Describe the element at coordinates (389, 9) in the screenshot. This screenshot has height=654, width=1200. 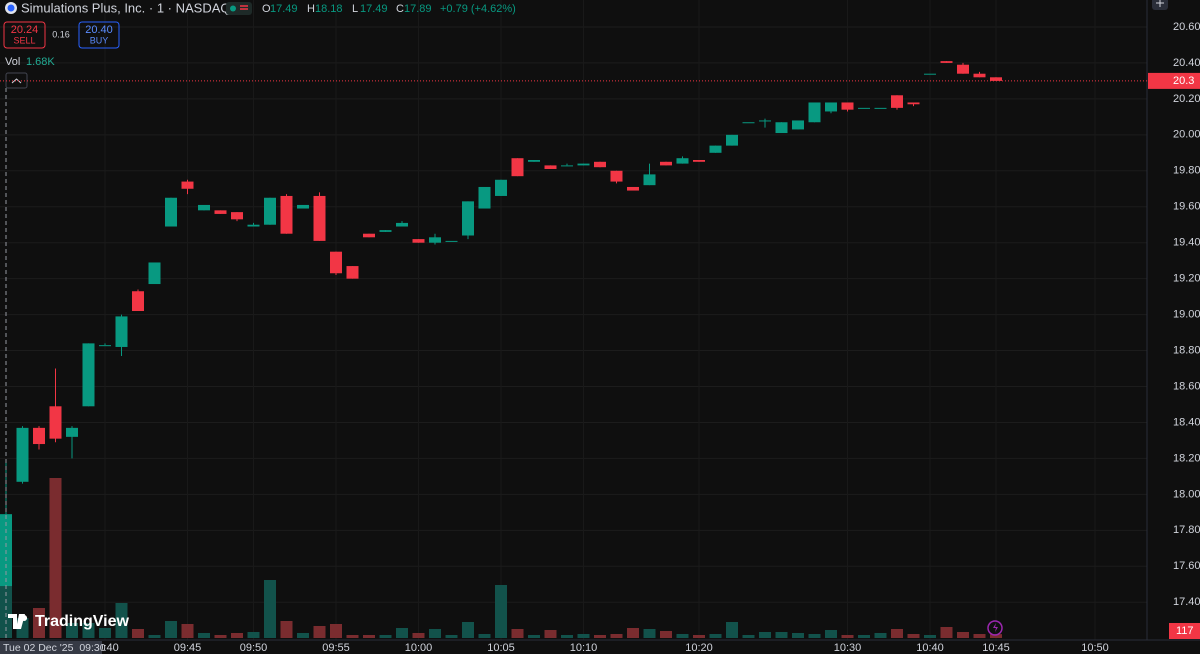
I see `ohlc-legend: O 17.49 H 18.18 L 17.49 C 17.89 +0.79 (+4.62%)` at that location.